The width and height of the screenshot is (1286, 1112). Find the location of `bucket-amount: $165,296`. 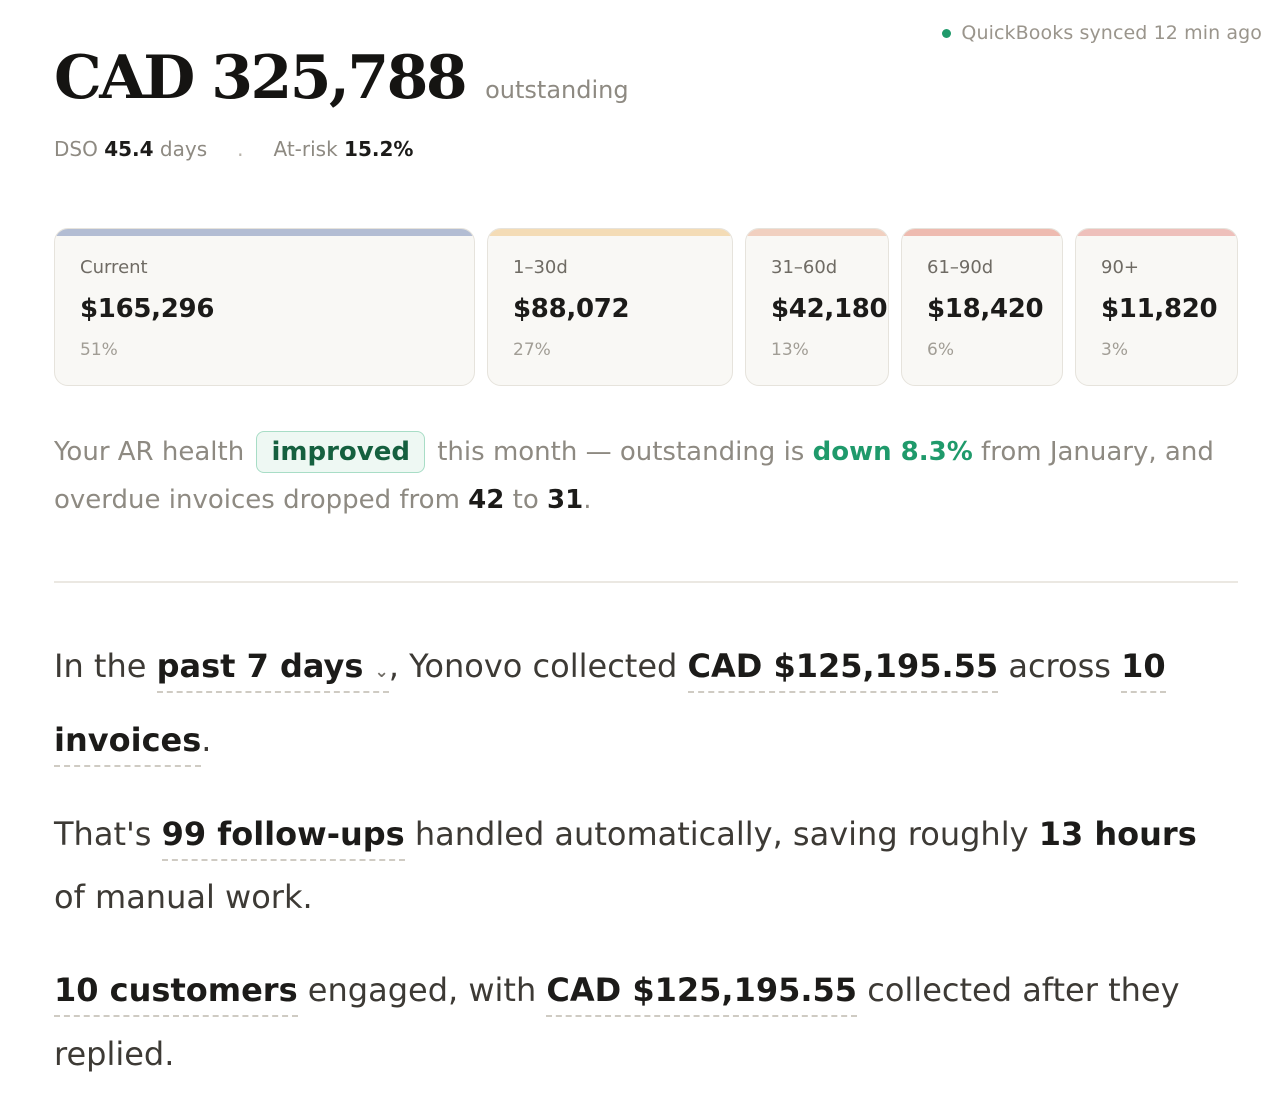

bucket-amount: $165,296 is located at coordinates (147, 309).